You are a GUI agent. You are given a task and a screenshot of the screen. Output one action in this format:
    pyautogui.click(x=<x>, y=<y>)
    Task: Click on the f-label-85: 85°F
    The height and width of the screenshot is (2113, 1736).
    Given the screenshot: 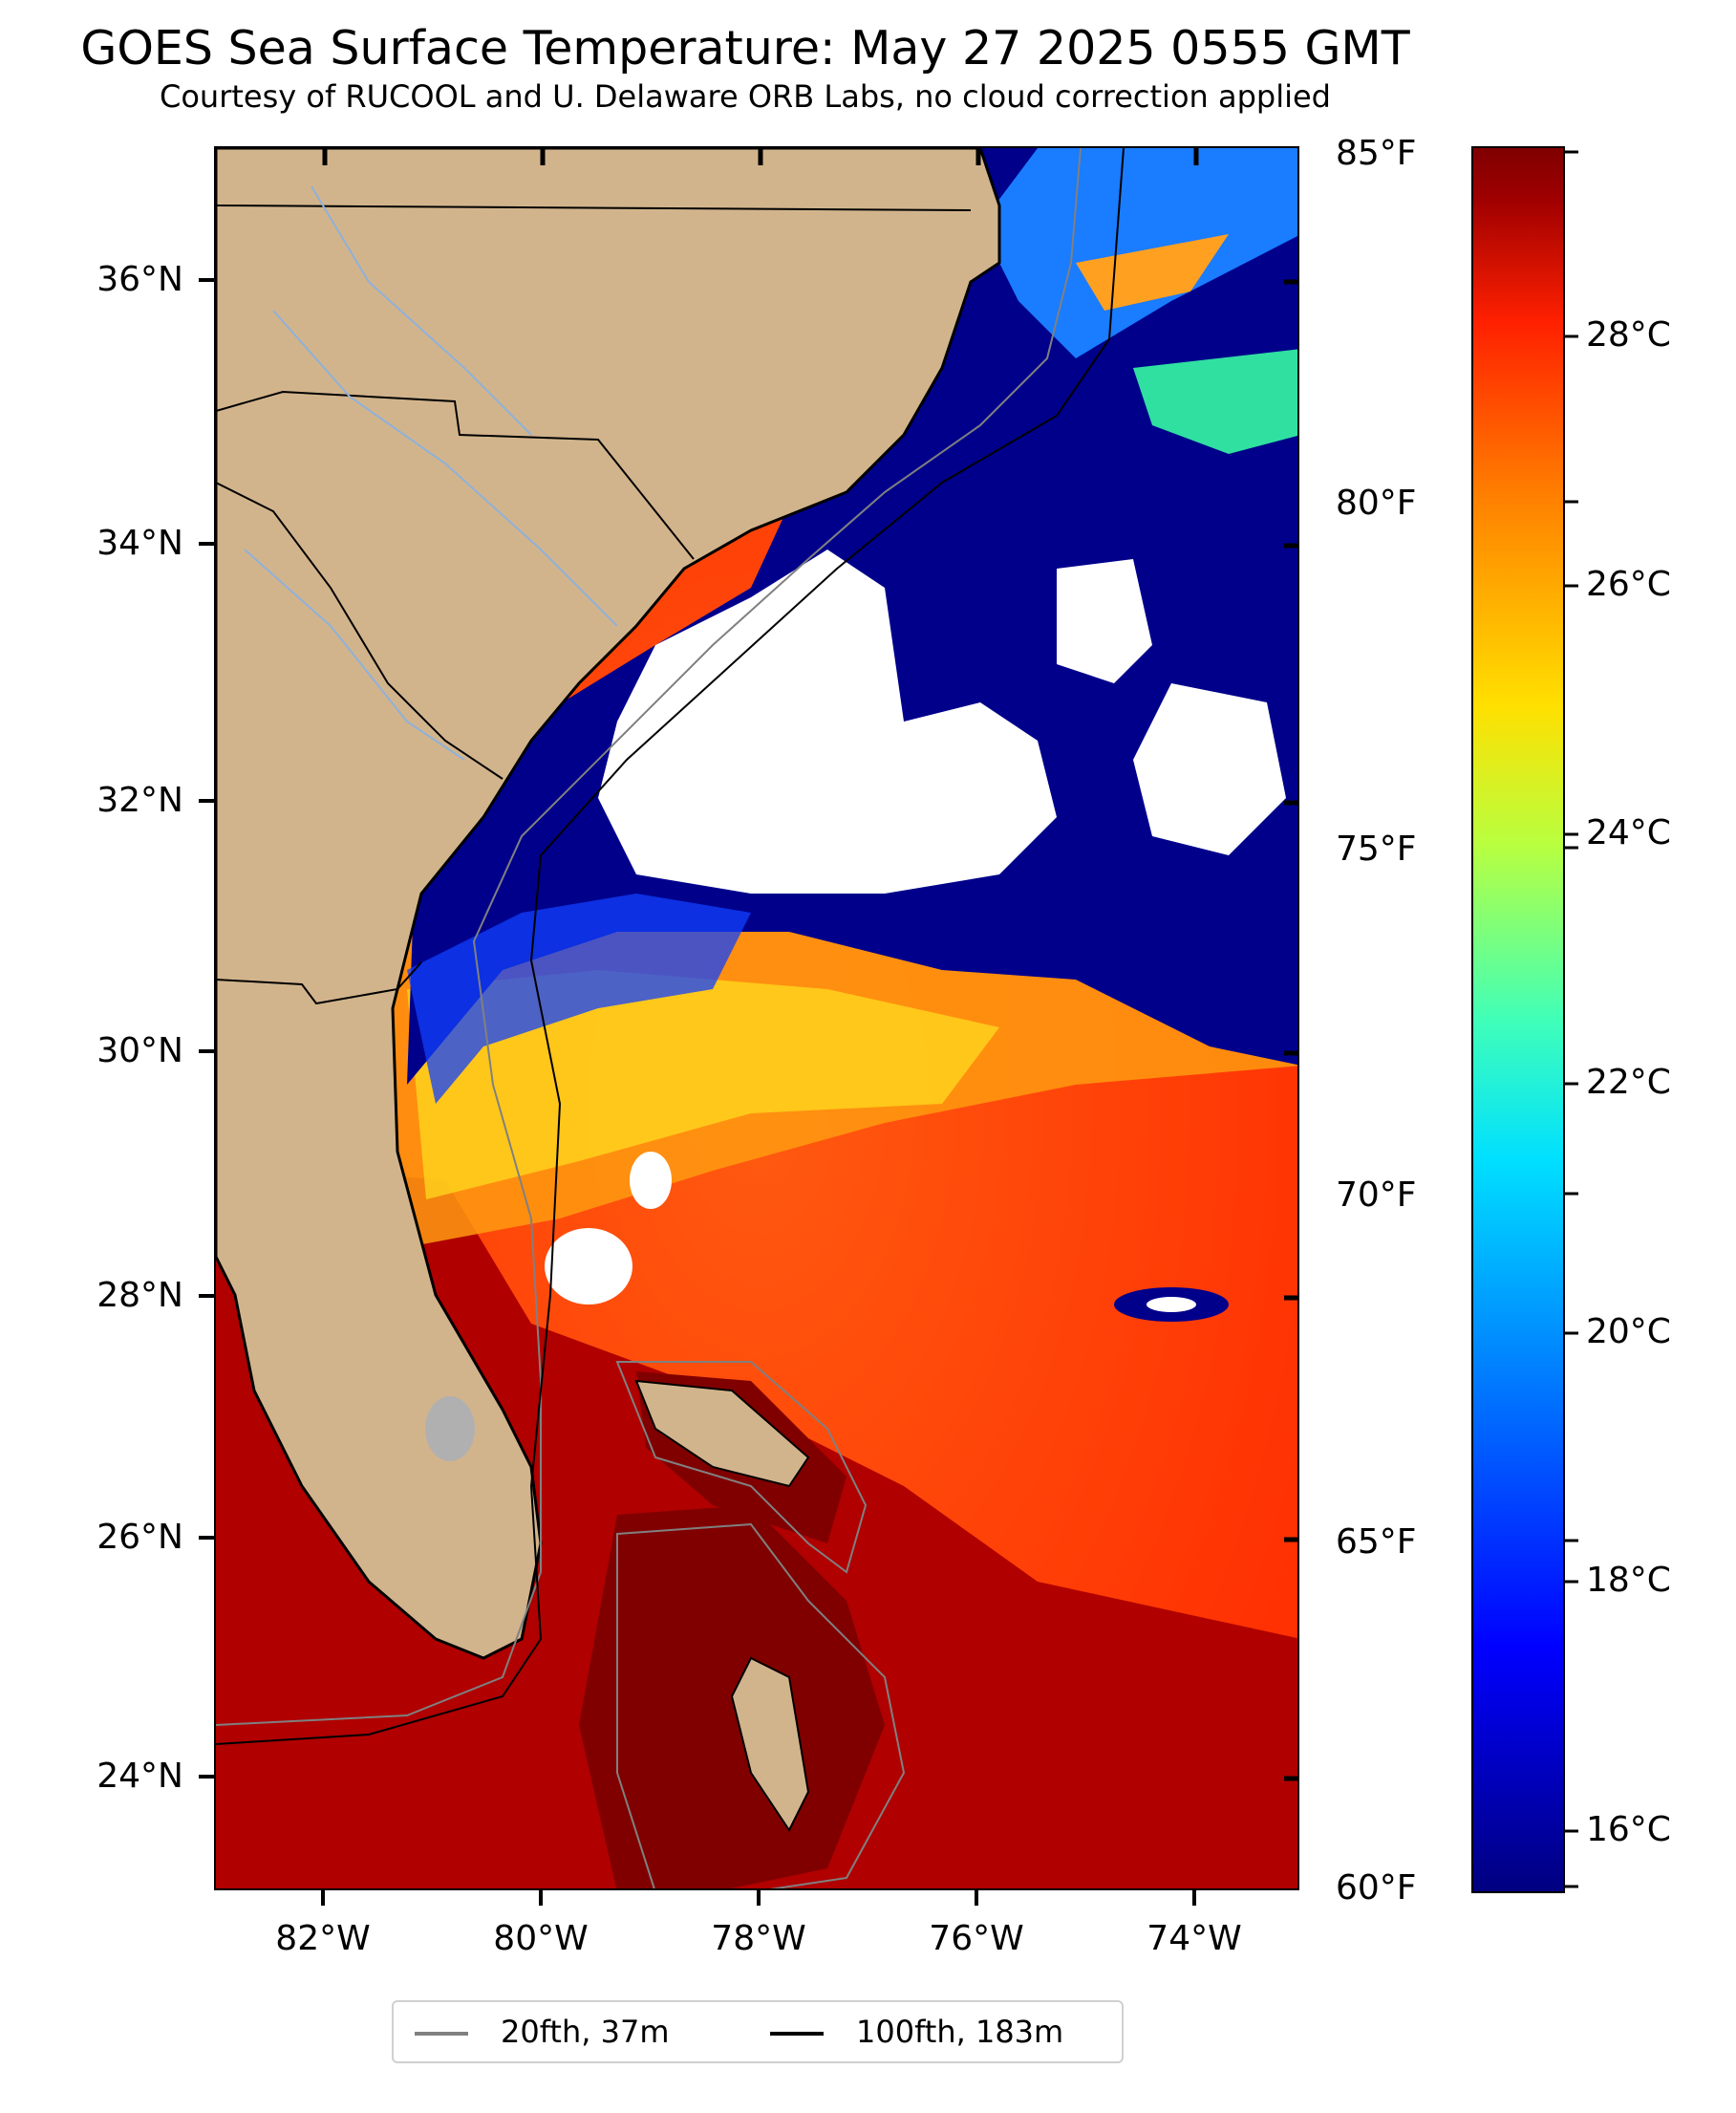 What is the action you would take?
    pyautogui.click(x=1376, y=153)
    